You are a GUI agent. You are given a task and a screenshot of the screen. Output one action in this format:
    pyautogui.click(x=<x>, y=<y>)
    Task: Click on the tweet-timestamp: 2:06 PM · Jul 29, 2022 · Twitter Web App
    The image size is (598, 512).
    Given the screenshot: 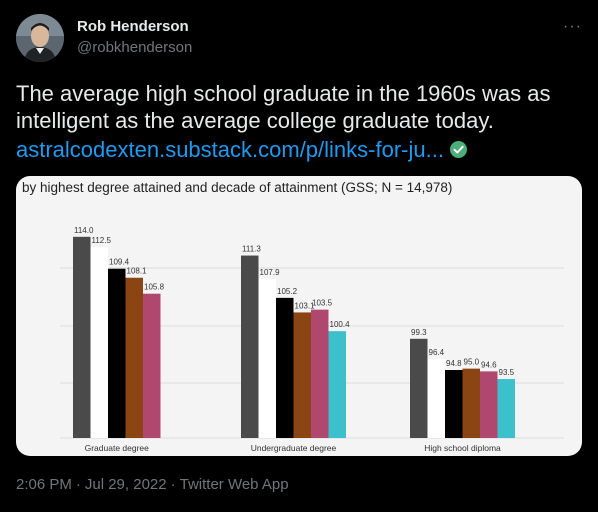 What is the action you would take?
    pyautogui.click(x=152, y=484)
    